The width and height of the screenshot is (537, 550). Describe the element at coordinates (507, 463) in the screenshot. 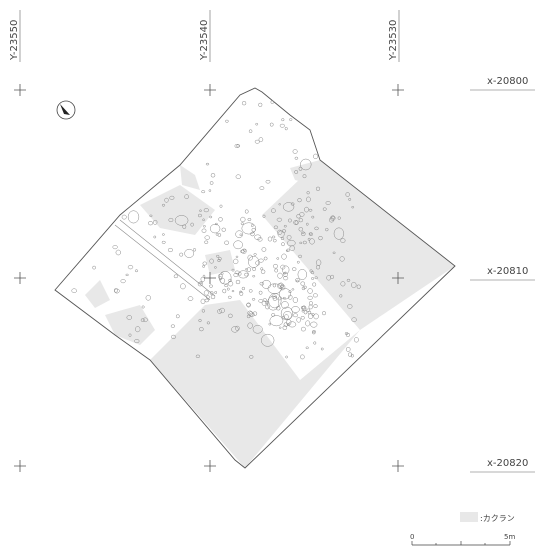

I see `grid-label-x: x-20820` at that location.